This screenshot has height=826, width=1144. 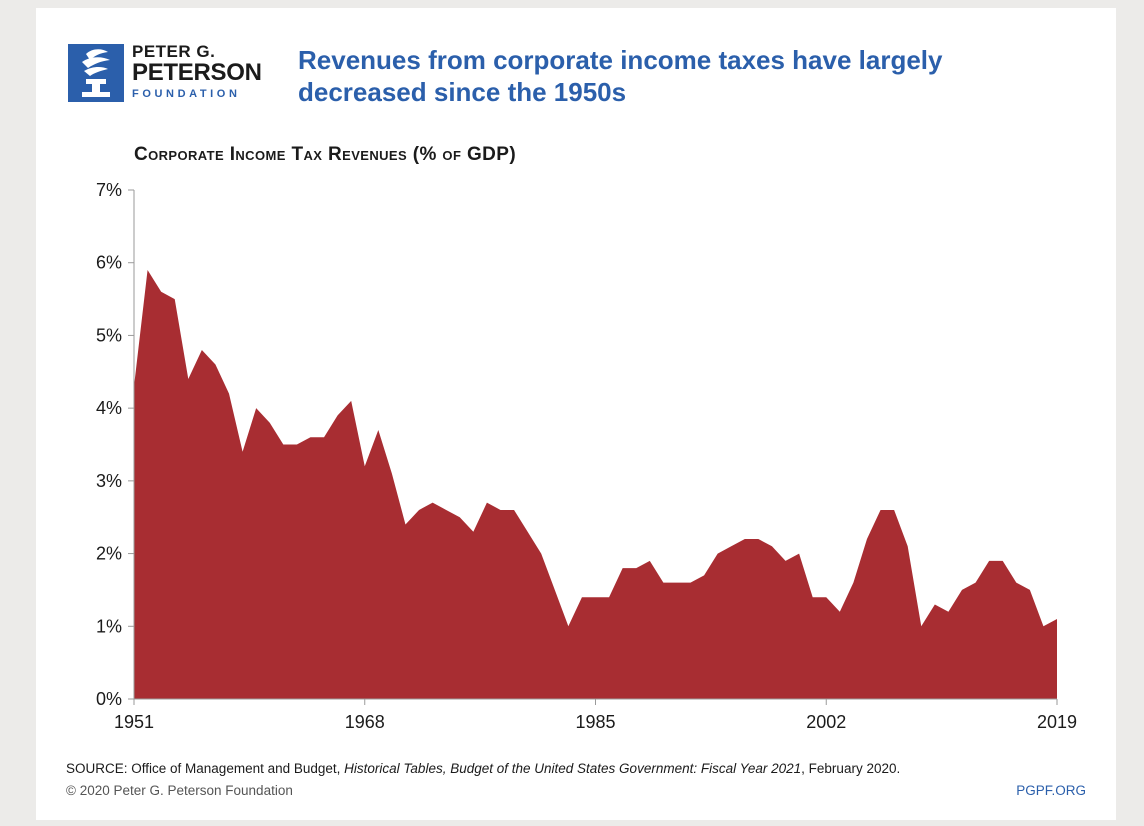 What do you see at coordinates (325, 154) in the screenshot?
I see `chart-title: Corporate Income Tax Revenues (% of GDP)` at bounding box center [325, 154].